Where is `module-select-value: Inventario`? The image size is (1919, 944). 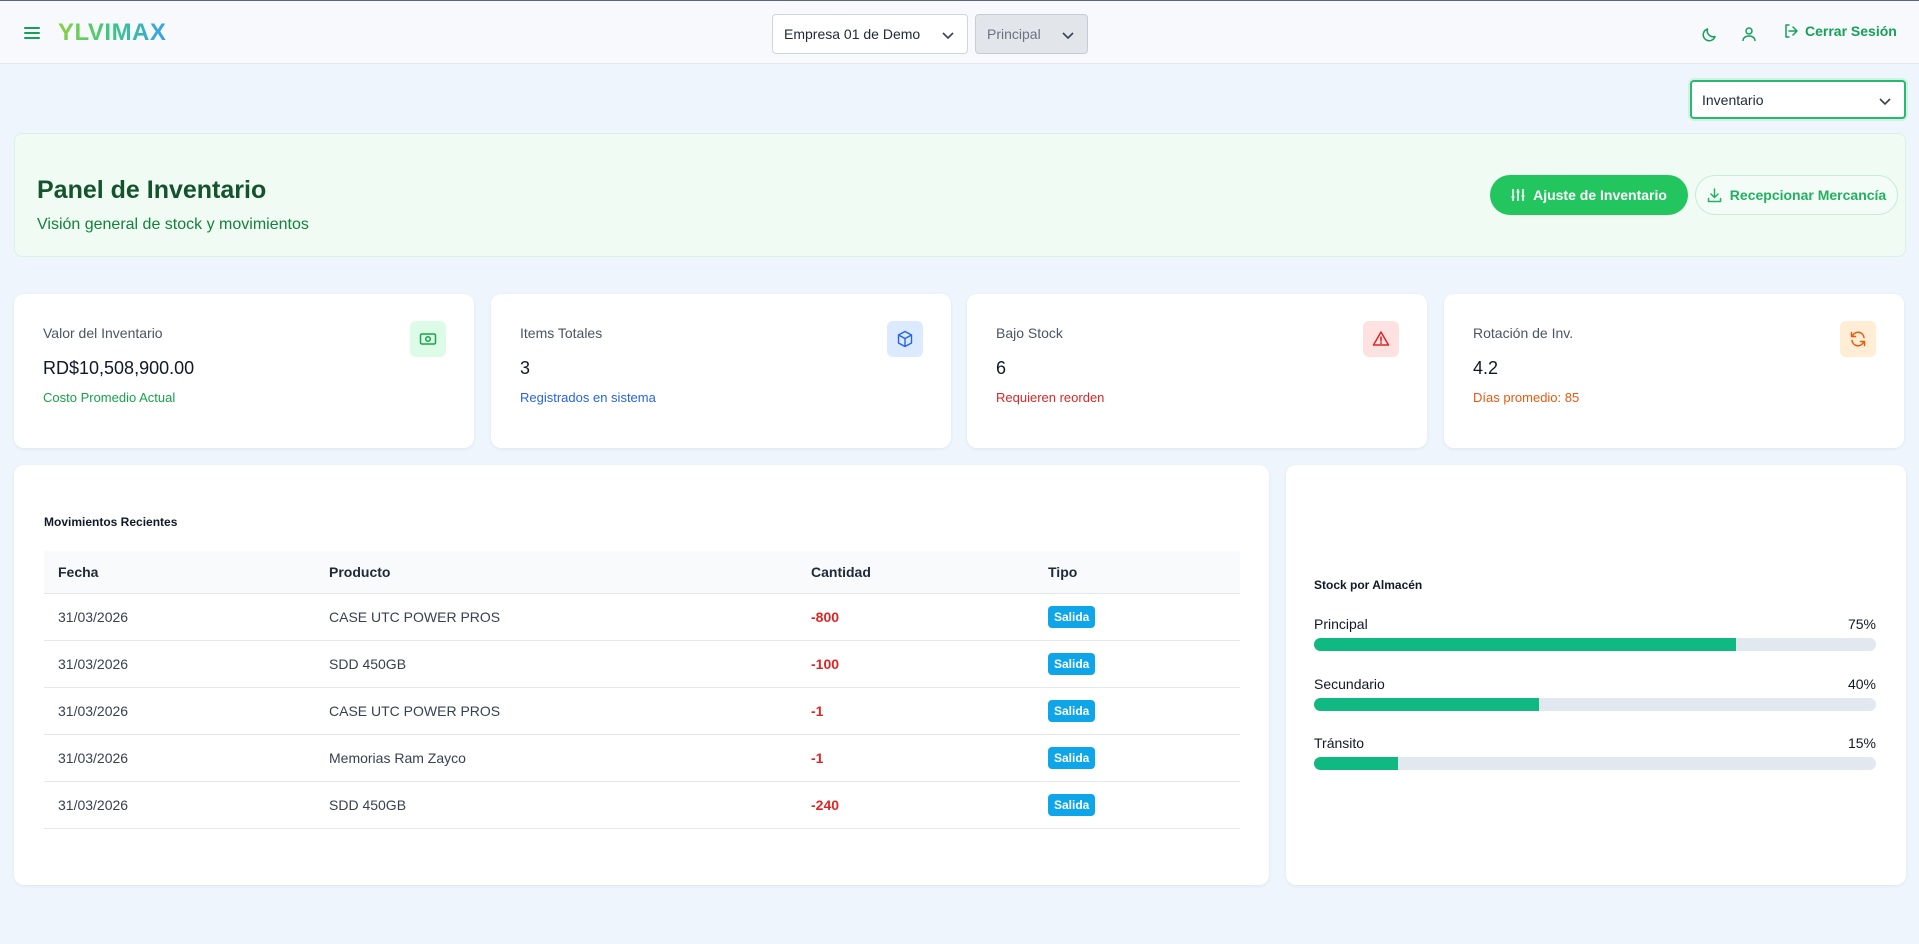 module-select-value: Inventario is located at coordinates (1733, 99).